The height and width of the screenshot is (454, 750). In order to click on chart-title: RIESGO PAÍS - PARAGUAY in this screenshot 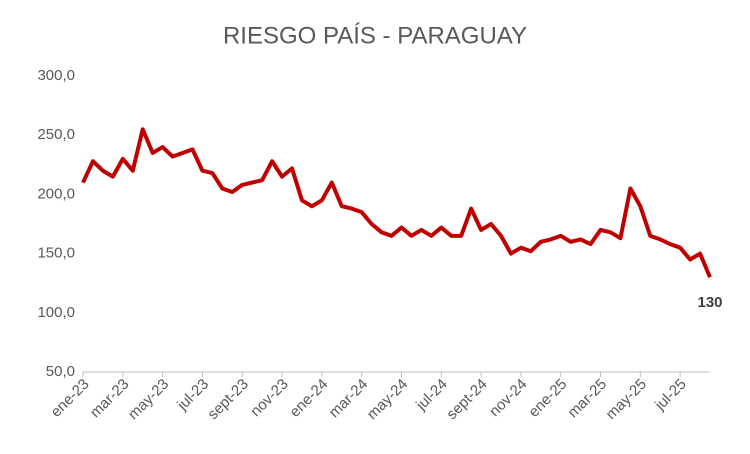, I will do `click(375, 35)`.